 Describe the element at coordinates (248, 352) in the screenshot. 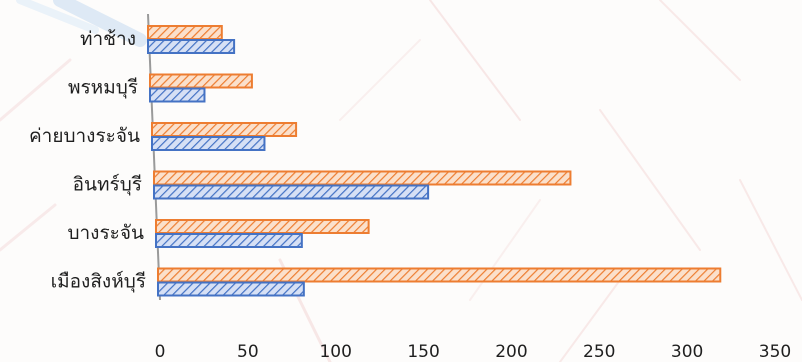

I see `x-tick-label: 50` at that location.